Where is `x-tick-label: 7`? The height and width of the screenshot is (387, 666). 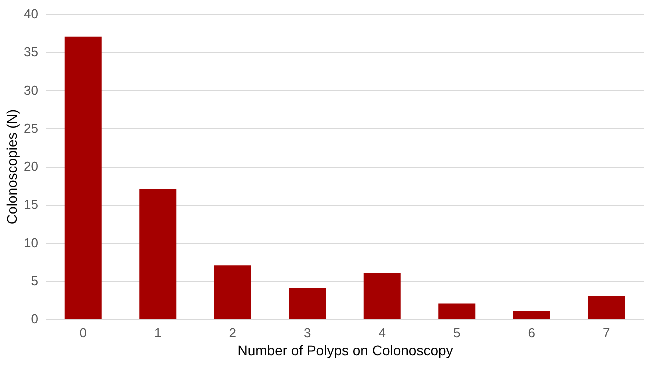
x-tick-label: 7 is located at coordinates (606, 333).